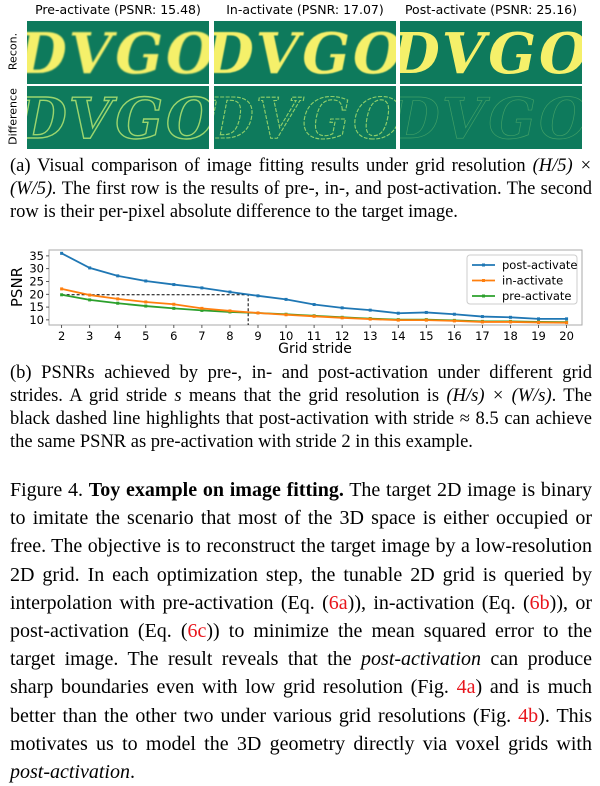 The height and width of the screenshot is (786, 600). What do you see at coordinates (36, 307) in the screenshot?
I see `y-tick-label: 15` at bounding box center [36, 307].